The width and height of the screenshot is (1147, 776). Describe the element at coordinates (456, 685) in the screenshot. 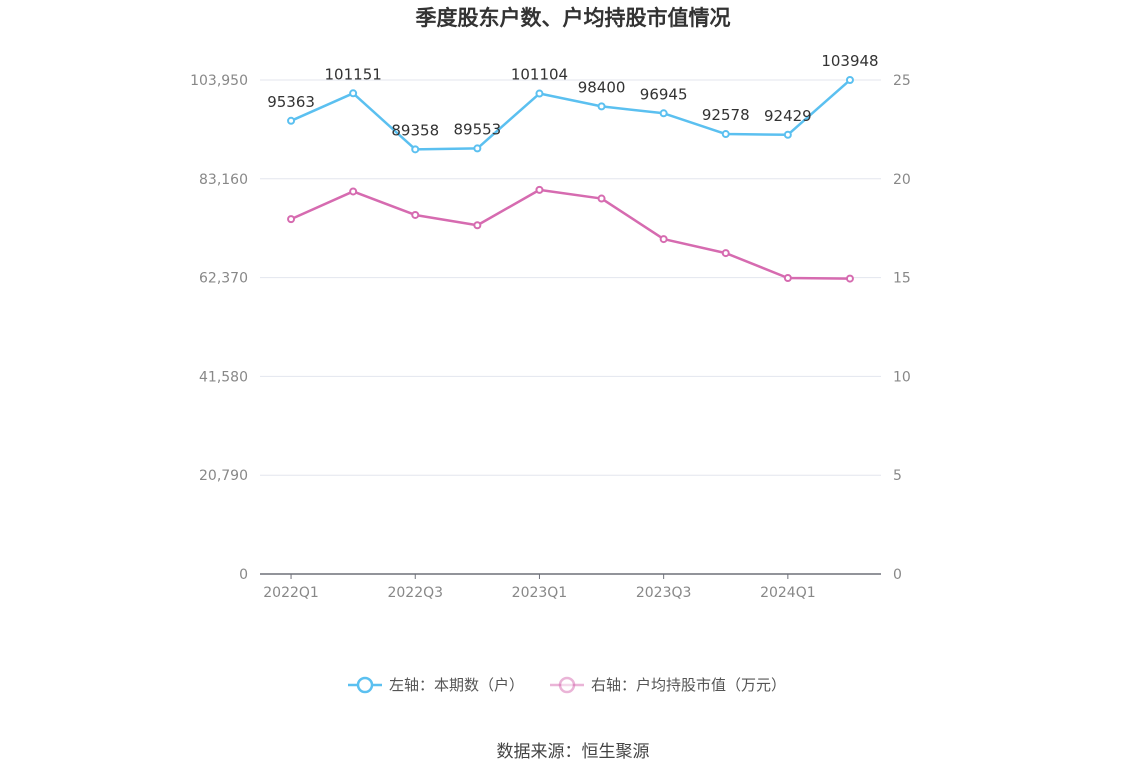

I see `legend-label: 左轴：本期数（户）` at that location.